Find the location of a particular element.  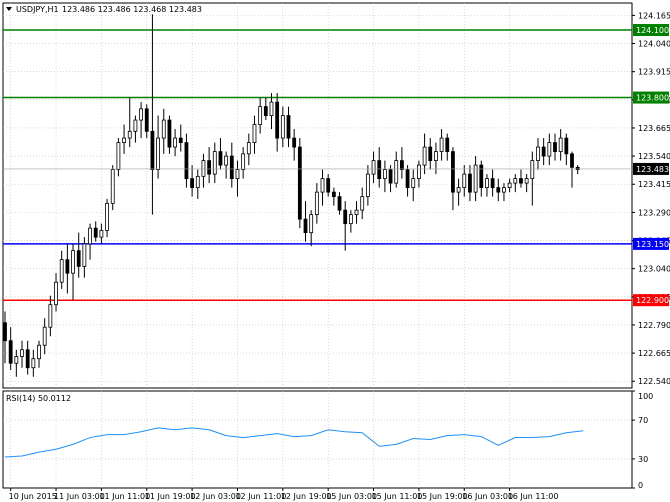

time-tick-label: 11 Jun 03:00 is located at coordinates (79, 496).